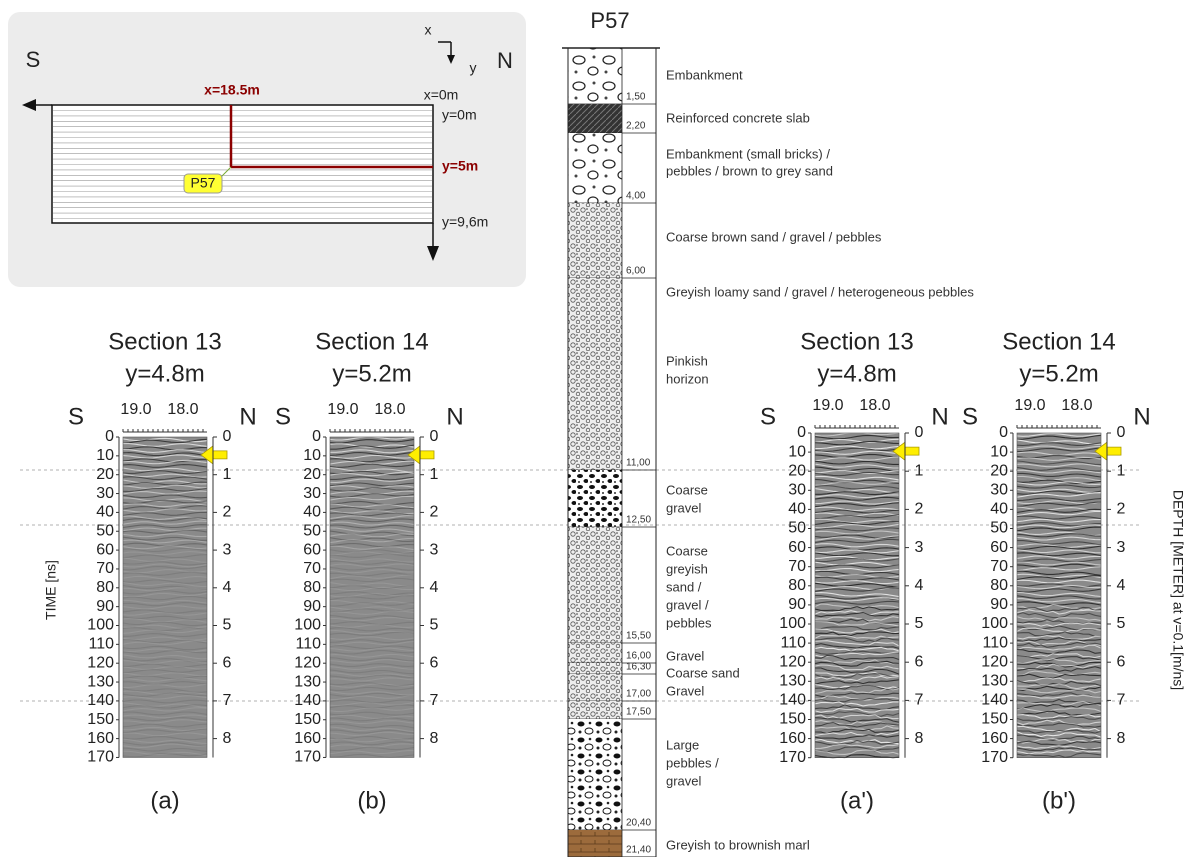 This screenshot has width=1192, height=862. I want to click on layer-description: Coarse brown sand / gravel / pebbles, so click(774, 236).